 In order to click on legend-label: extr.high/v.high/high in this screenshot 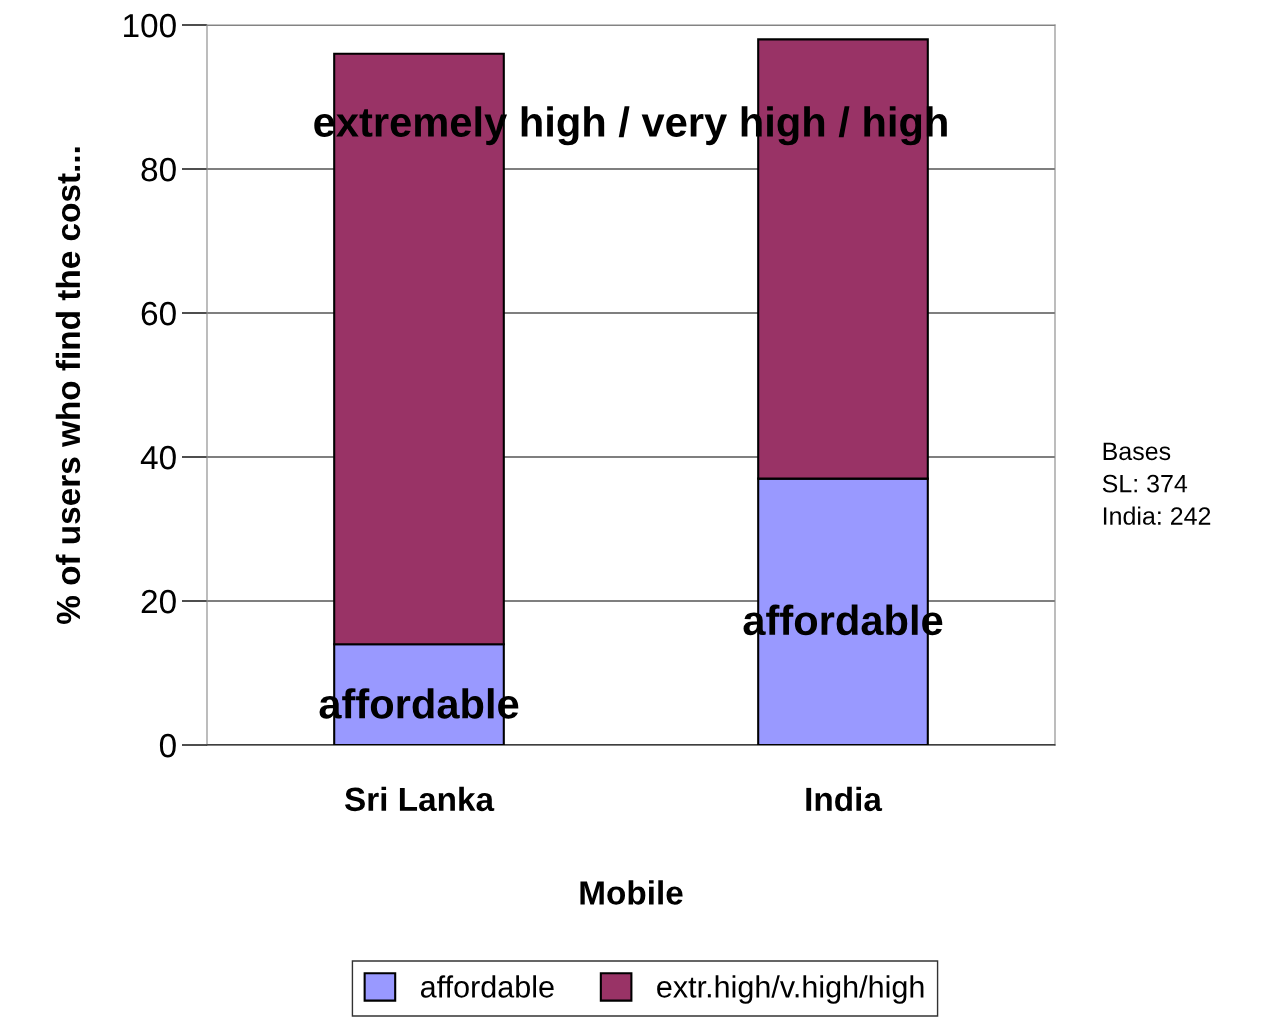, I will do `click(790, 989)`.